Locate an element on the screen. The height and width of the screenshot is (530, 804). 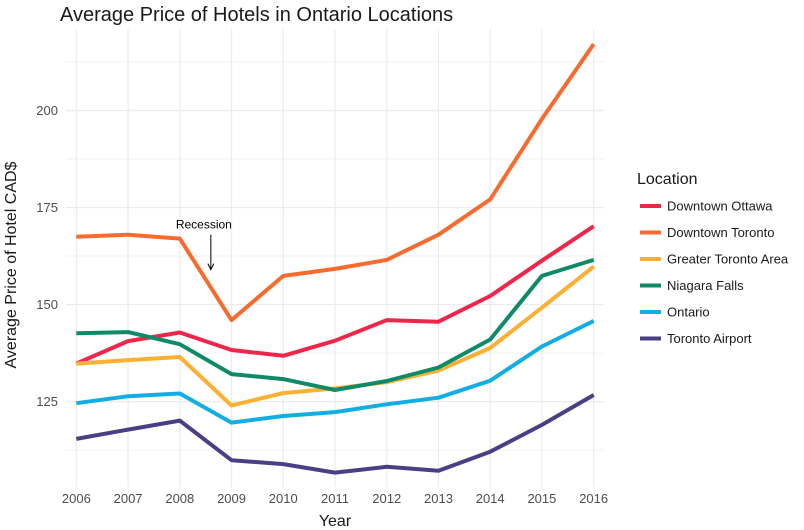
legend-label: Ontario is located at coordinates (688, 312).